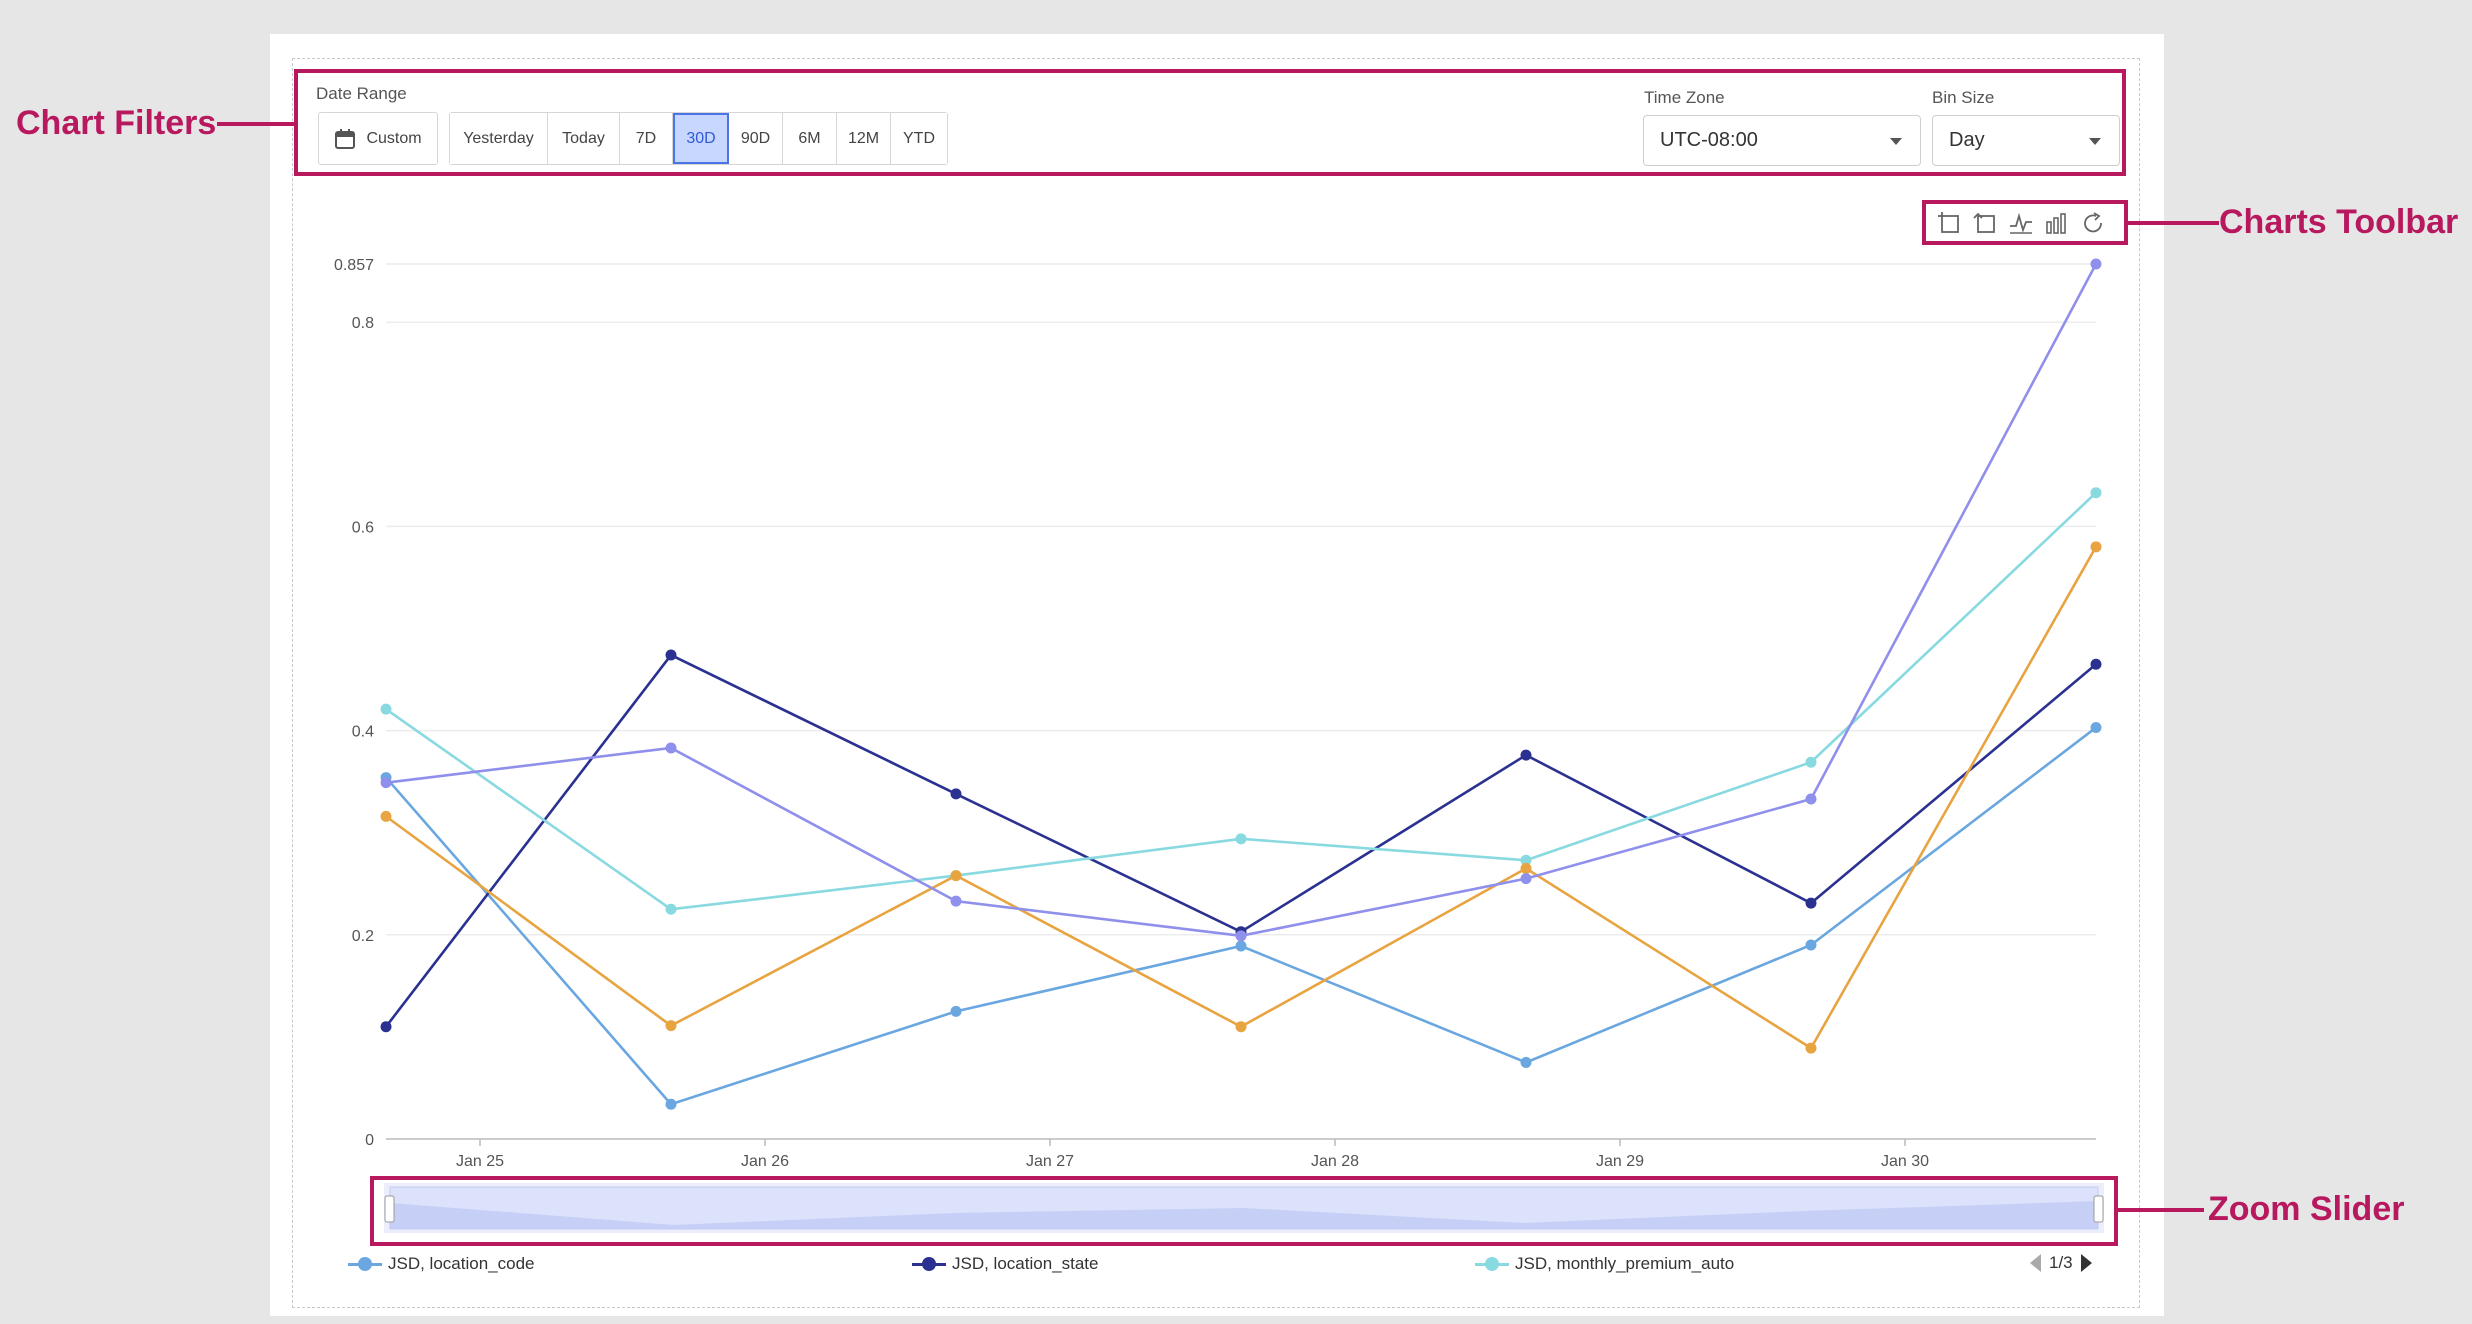 Image resolution: width=2472 pixels, height=1324 pixels. What do you see at coordinates (354, 265) in the screenshot?
I see `y-tick-label: 0.857` at bounding box center [354, 265].